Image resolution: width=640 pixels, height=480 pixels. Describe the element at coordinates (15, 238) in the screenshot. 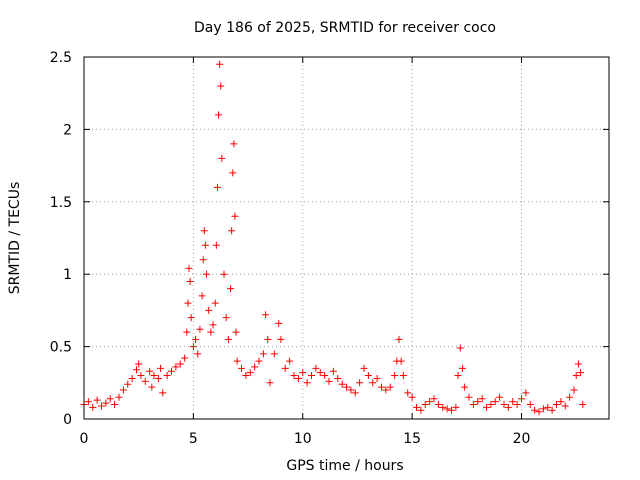

I see `y-axis-label: SRMTID / TECUs` at that location.